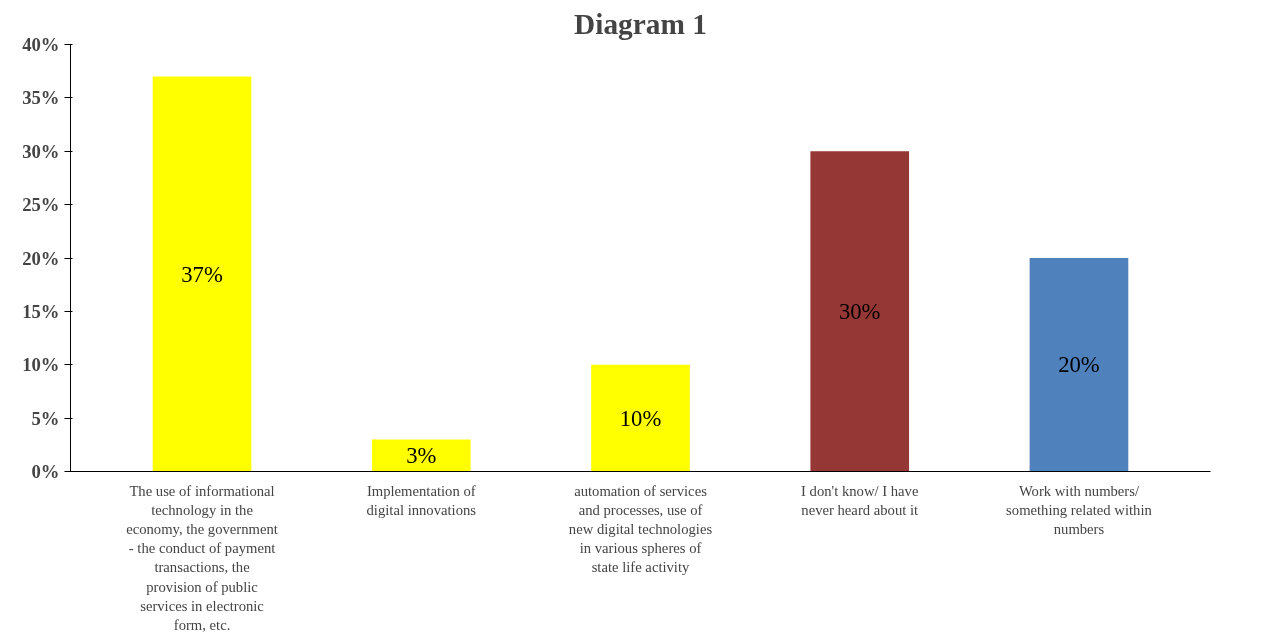 The width and height of the screenshot is (1279, 642). I want to click on data-label: 3%, so click(421, 455).